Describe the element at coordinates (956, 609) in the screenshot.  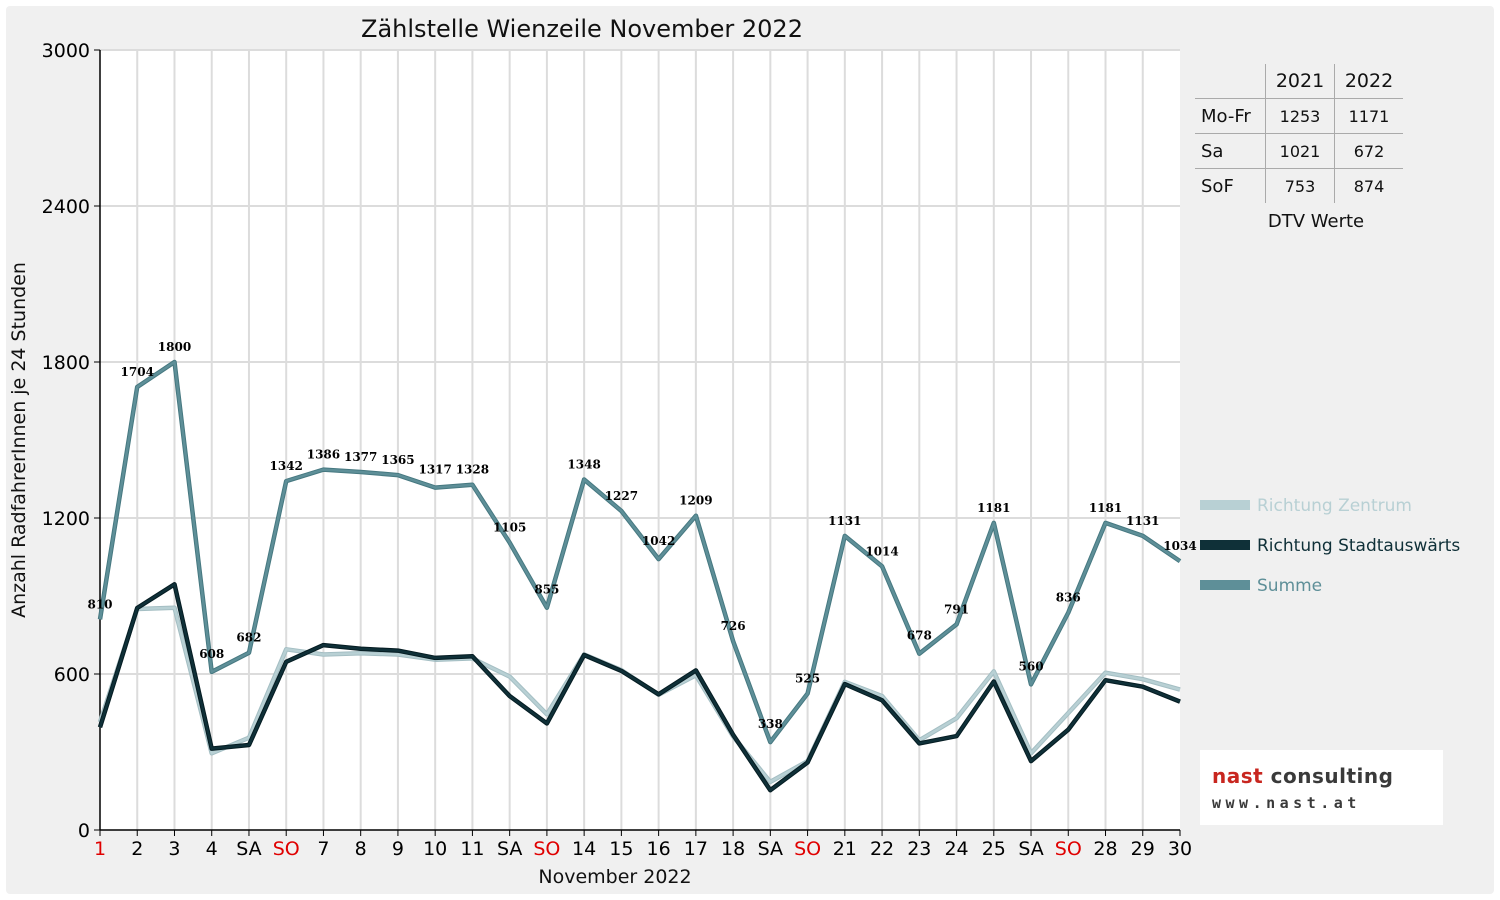
I see `data-label: 791` at that location.